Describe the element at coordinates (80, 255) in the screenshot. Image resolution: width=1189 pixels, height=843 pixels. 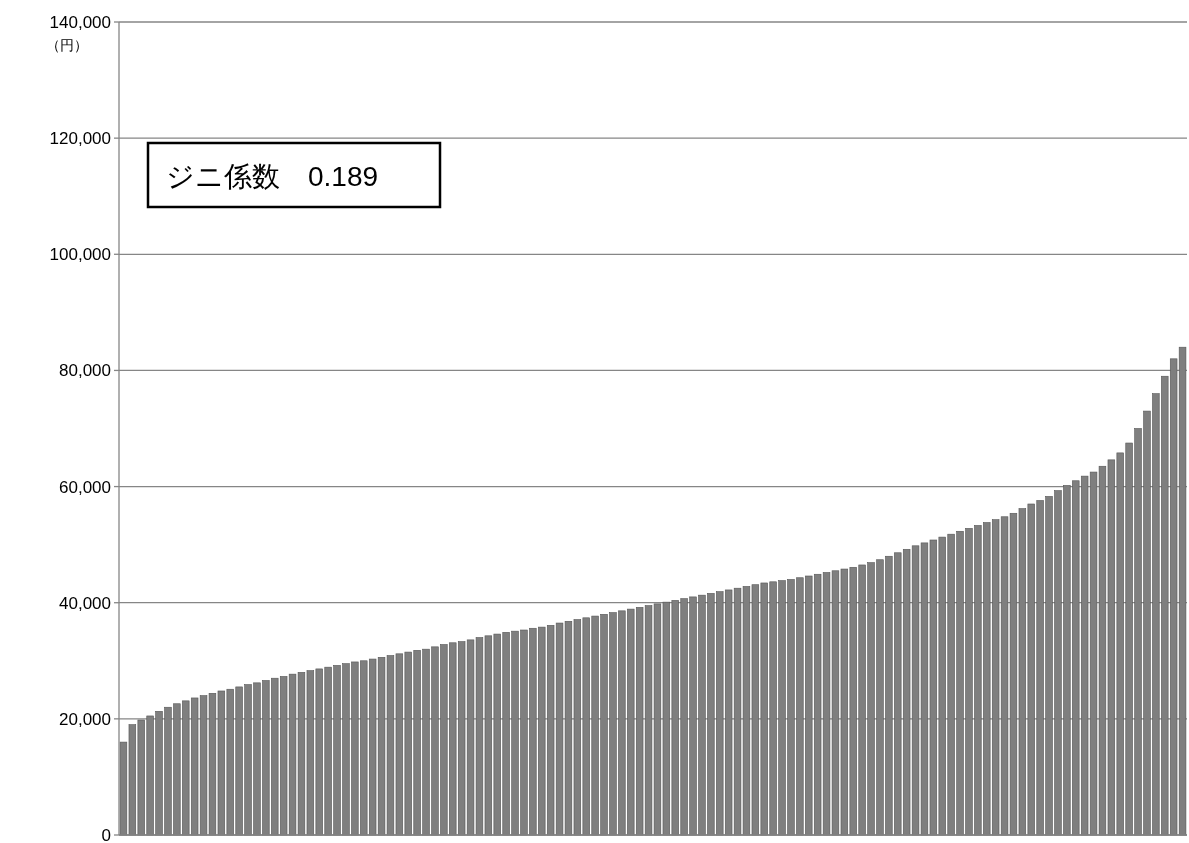
I see `y-tick-label: 100,000` at that location.